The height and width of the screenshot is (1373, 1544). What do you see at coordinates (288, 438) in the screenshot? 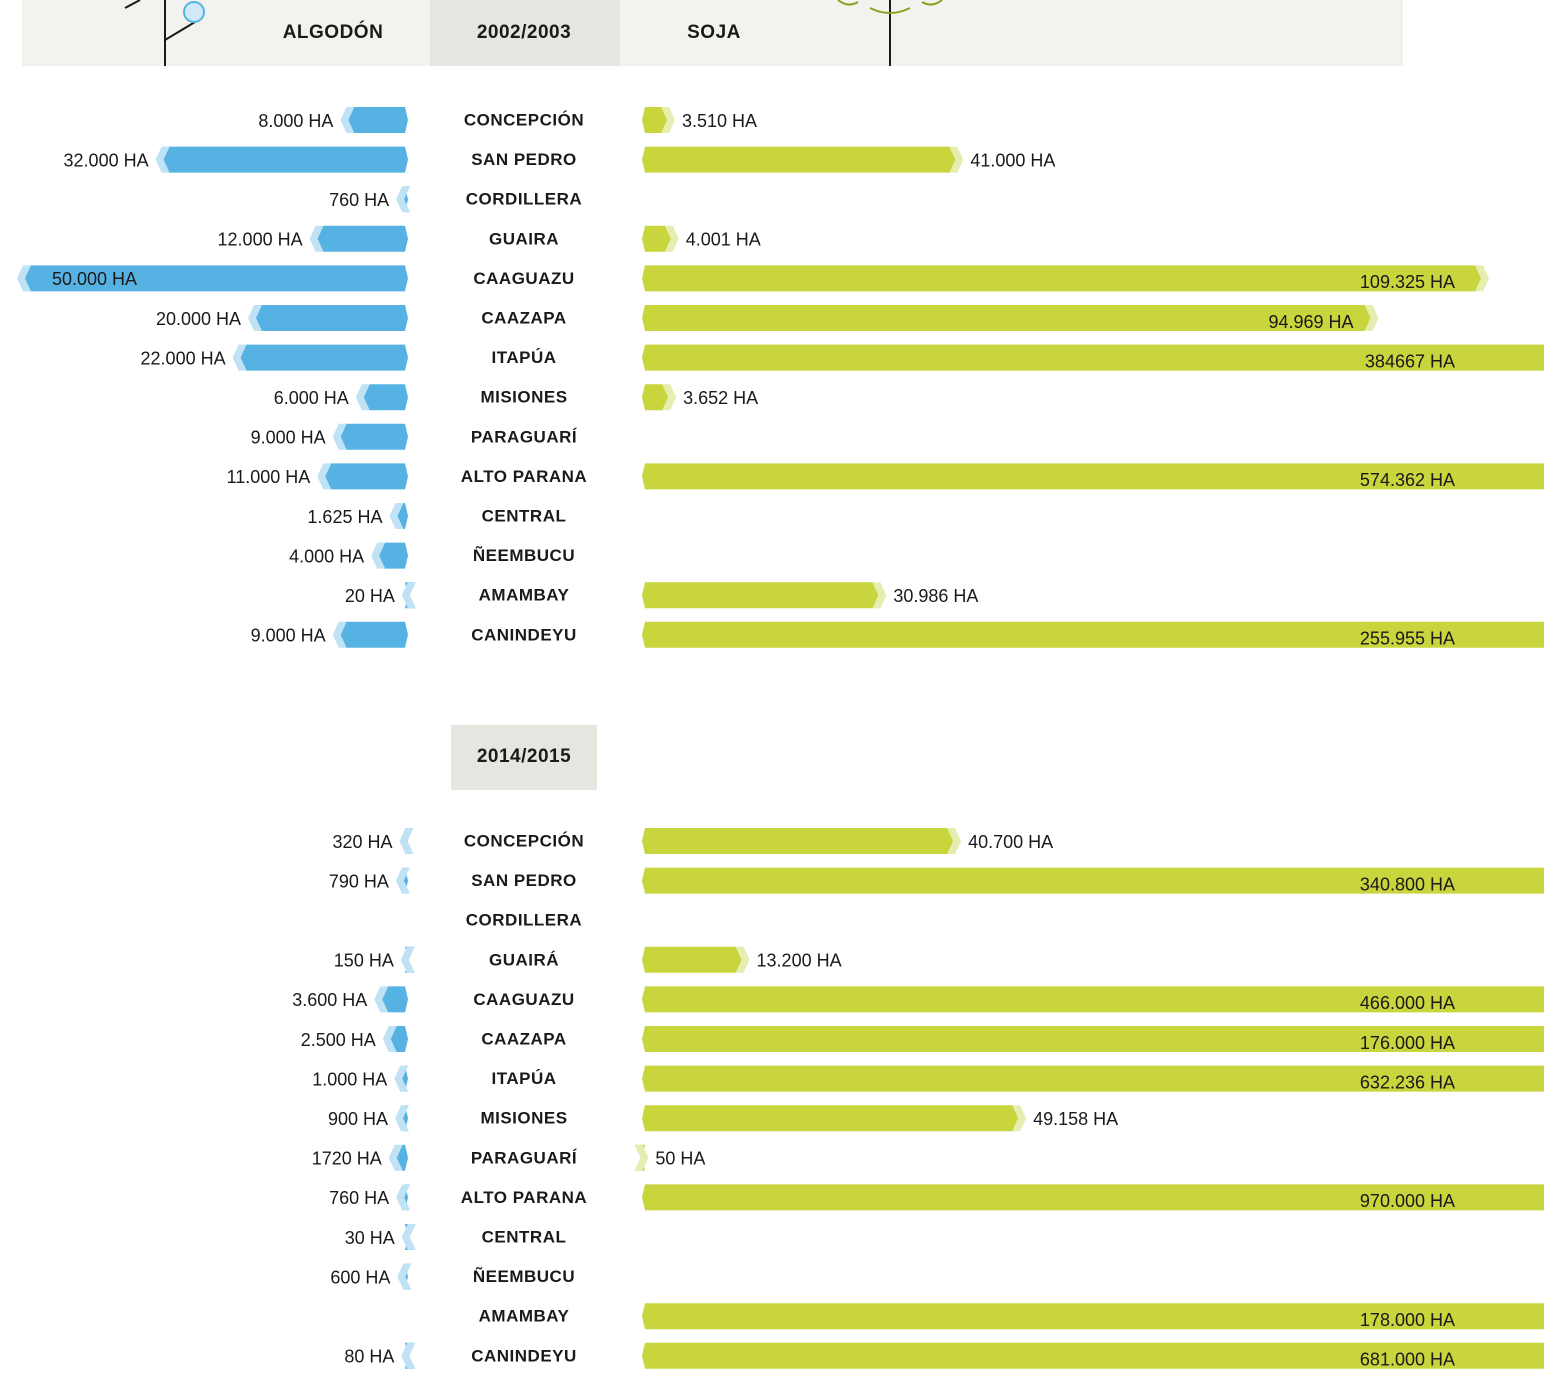
I see `value-label: 9.000 HA` at bounding box center [288, 438].